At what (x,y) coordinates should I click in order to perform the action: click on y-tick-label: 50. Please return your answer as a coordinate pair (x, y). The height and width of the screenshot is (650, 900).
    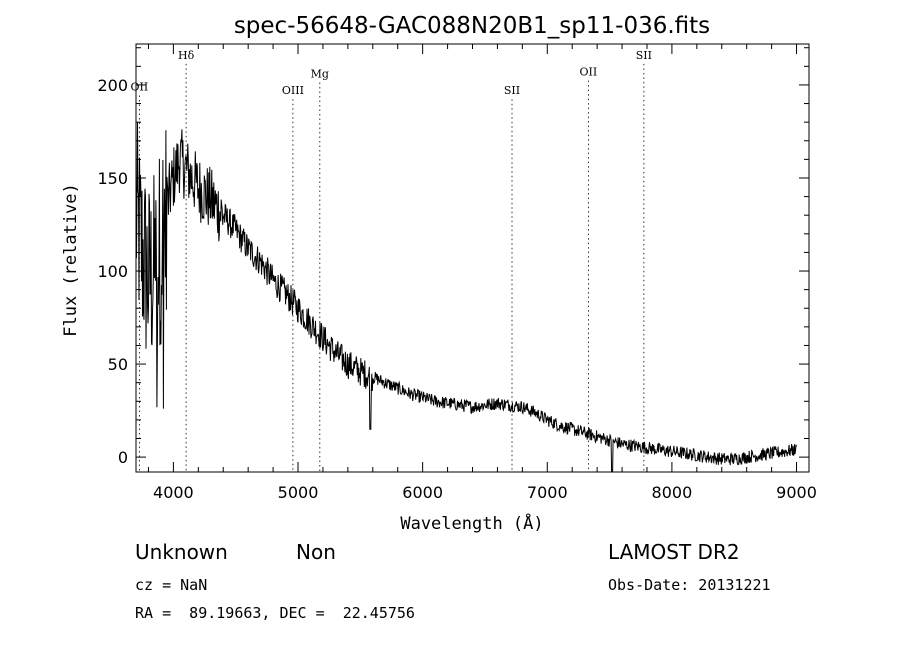
    Looking at the image, I should click on (118, 364).